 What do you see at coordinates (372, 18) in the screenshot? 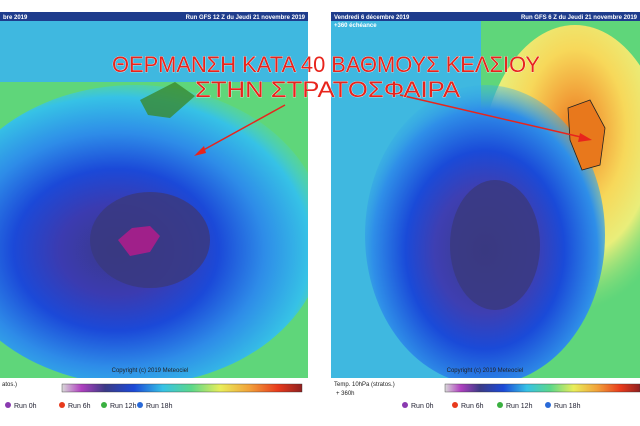
I see `map-date: Vendredi 6 décembre 2019` at bounding box center [372, 18].